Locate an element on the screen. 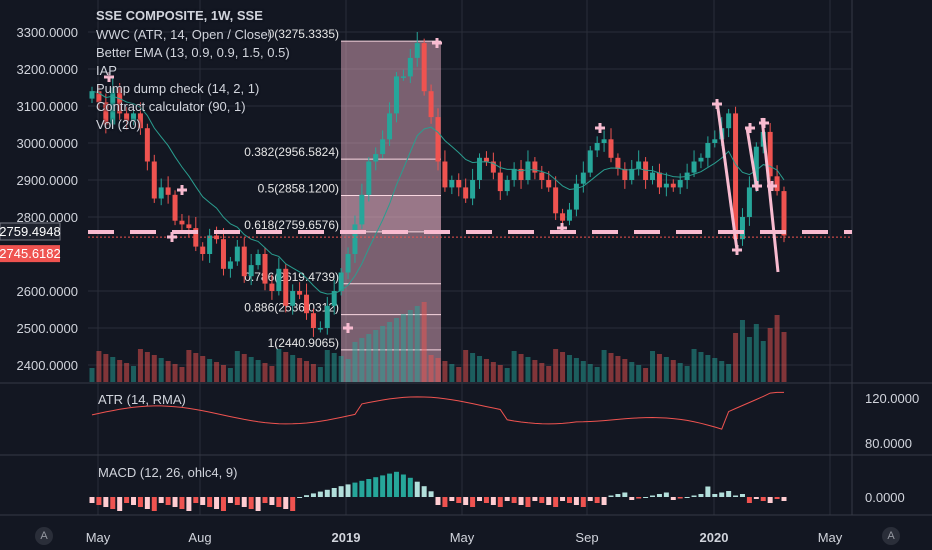 The image size is (932, 550). time-tick-label: May is located at coordinates (98, 537).